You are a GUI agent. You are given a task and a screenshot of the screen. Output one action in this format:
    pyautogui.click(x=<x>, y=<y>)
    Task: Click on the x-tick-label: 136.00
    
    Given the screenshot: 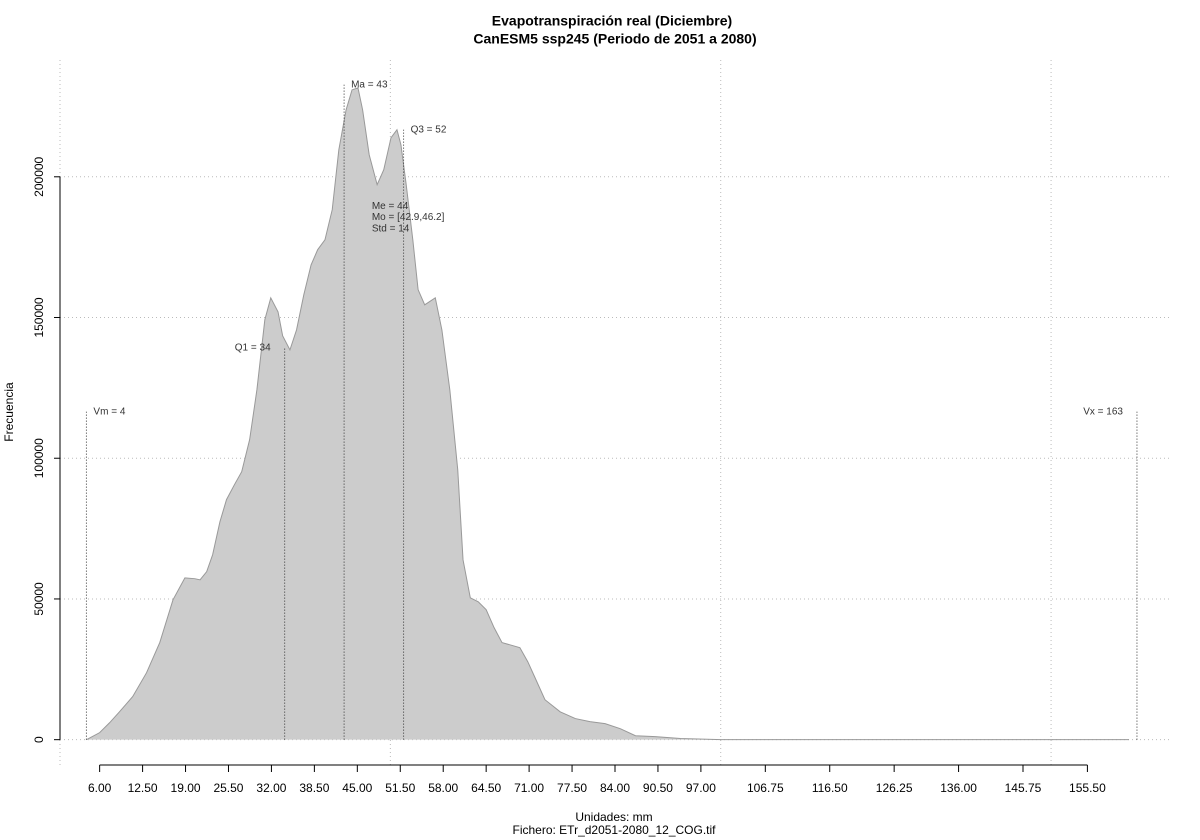 What is the action you would take?
    pyautogui.click(x=958, y=788)
    